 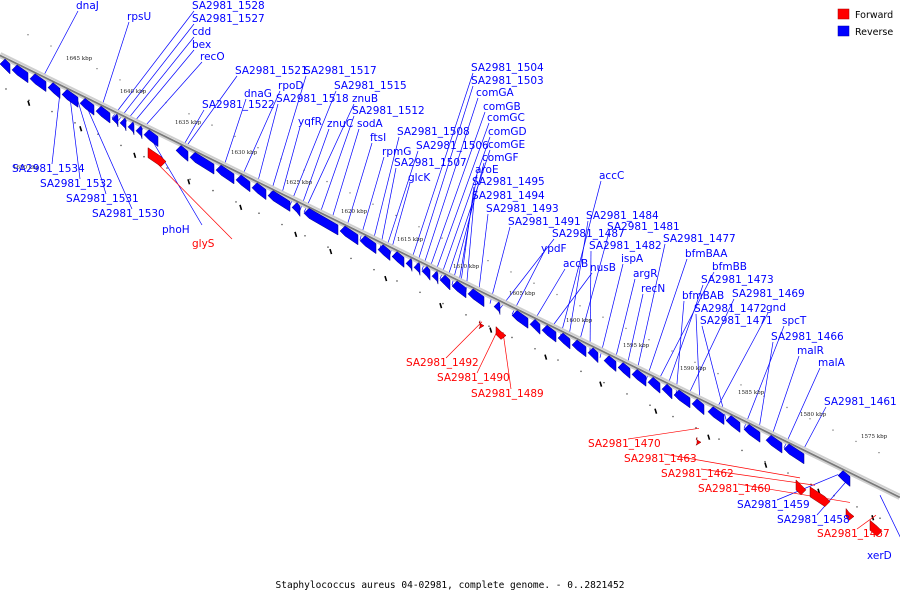 What do you see at coordinates (502, 107) in the screenshot?
I see `gene-label: comGB` at bounding box center [502, 107].